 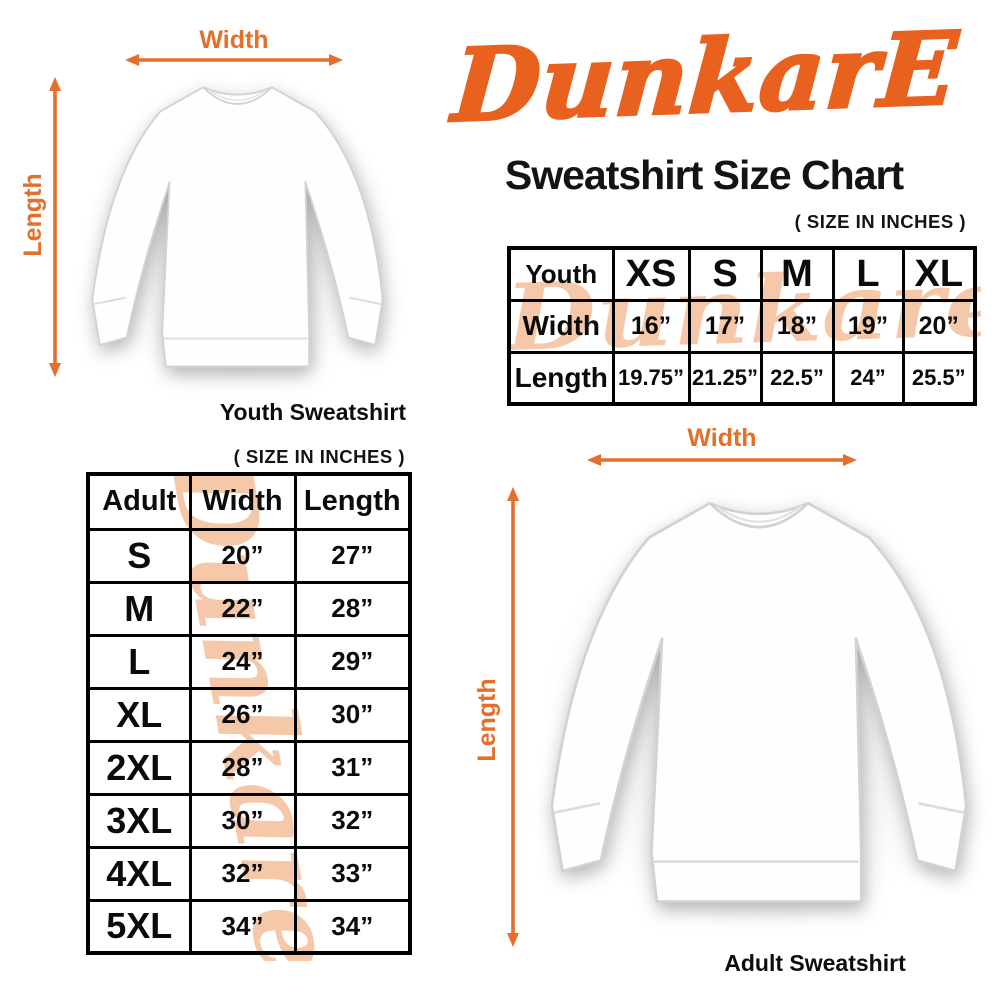 What do you see at coordinates (868, 274) in the screenshot?
I see `youth-size-col-l: L` at bounding box center [868, 274].